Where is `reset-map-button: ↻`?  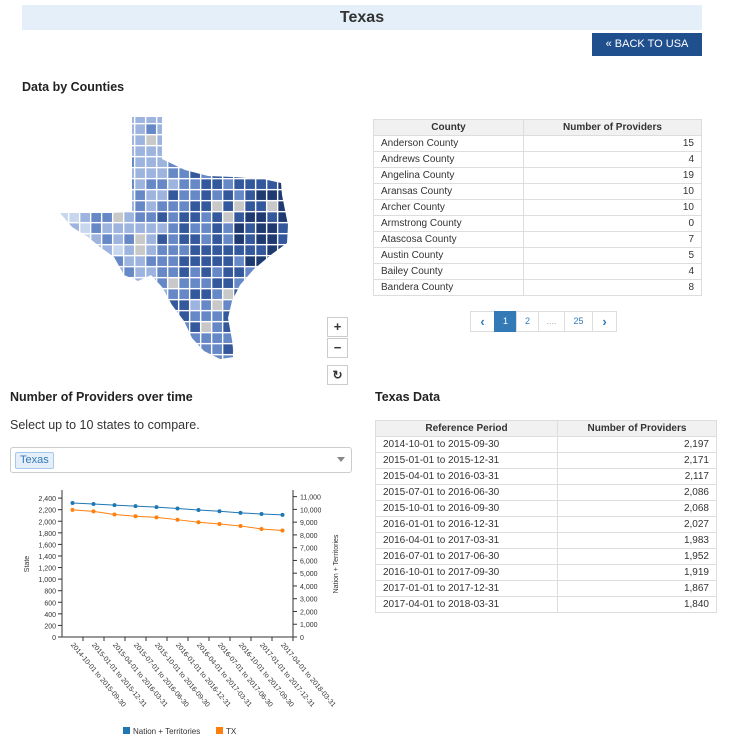 reset-map-button: ↻ is located at coordinates (337, 375).